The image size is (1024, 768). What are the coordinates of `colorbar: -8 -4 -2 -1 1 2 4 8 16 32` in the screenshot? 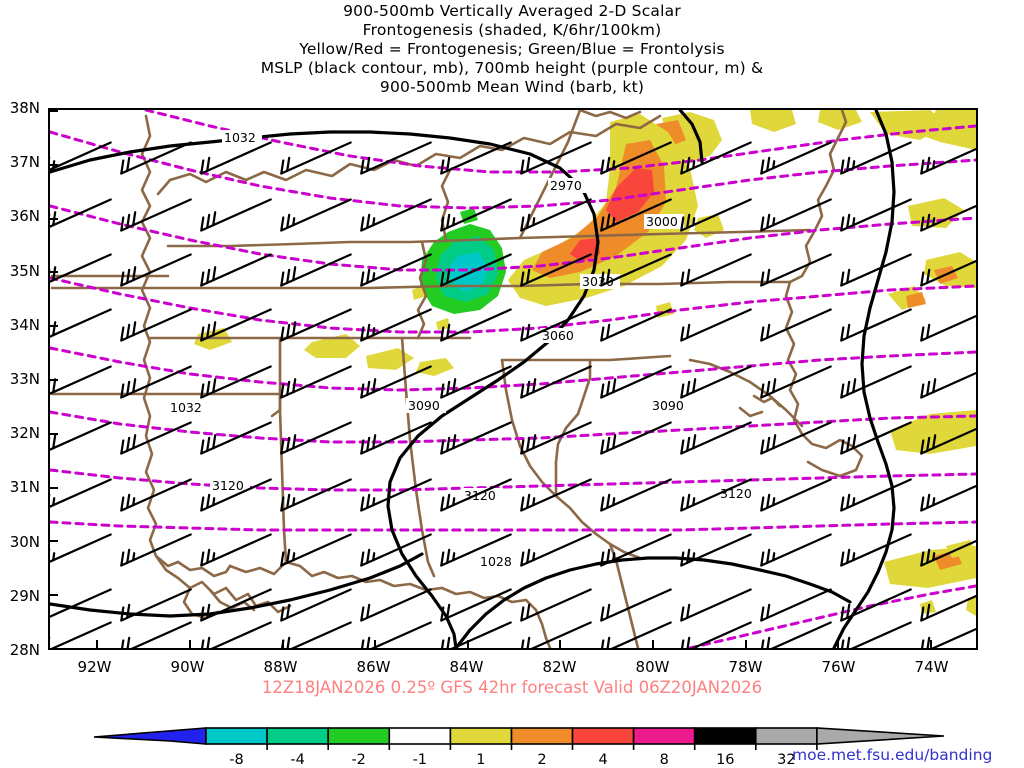 It's located at (512, 745).